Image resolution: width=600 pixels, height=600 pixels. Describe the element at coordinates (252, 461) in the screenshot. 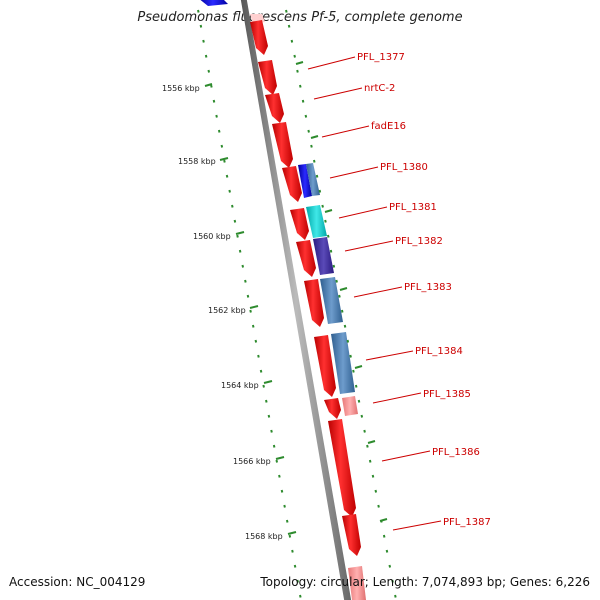

I see `kbp-label: 1566 kbp` at that location.